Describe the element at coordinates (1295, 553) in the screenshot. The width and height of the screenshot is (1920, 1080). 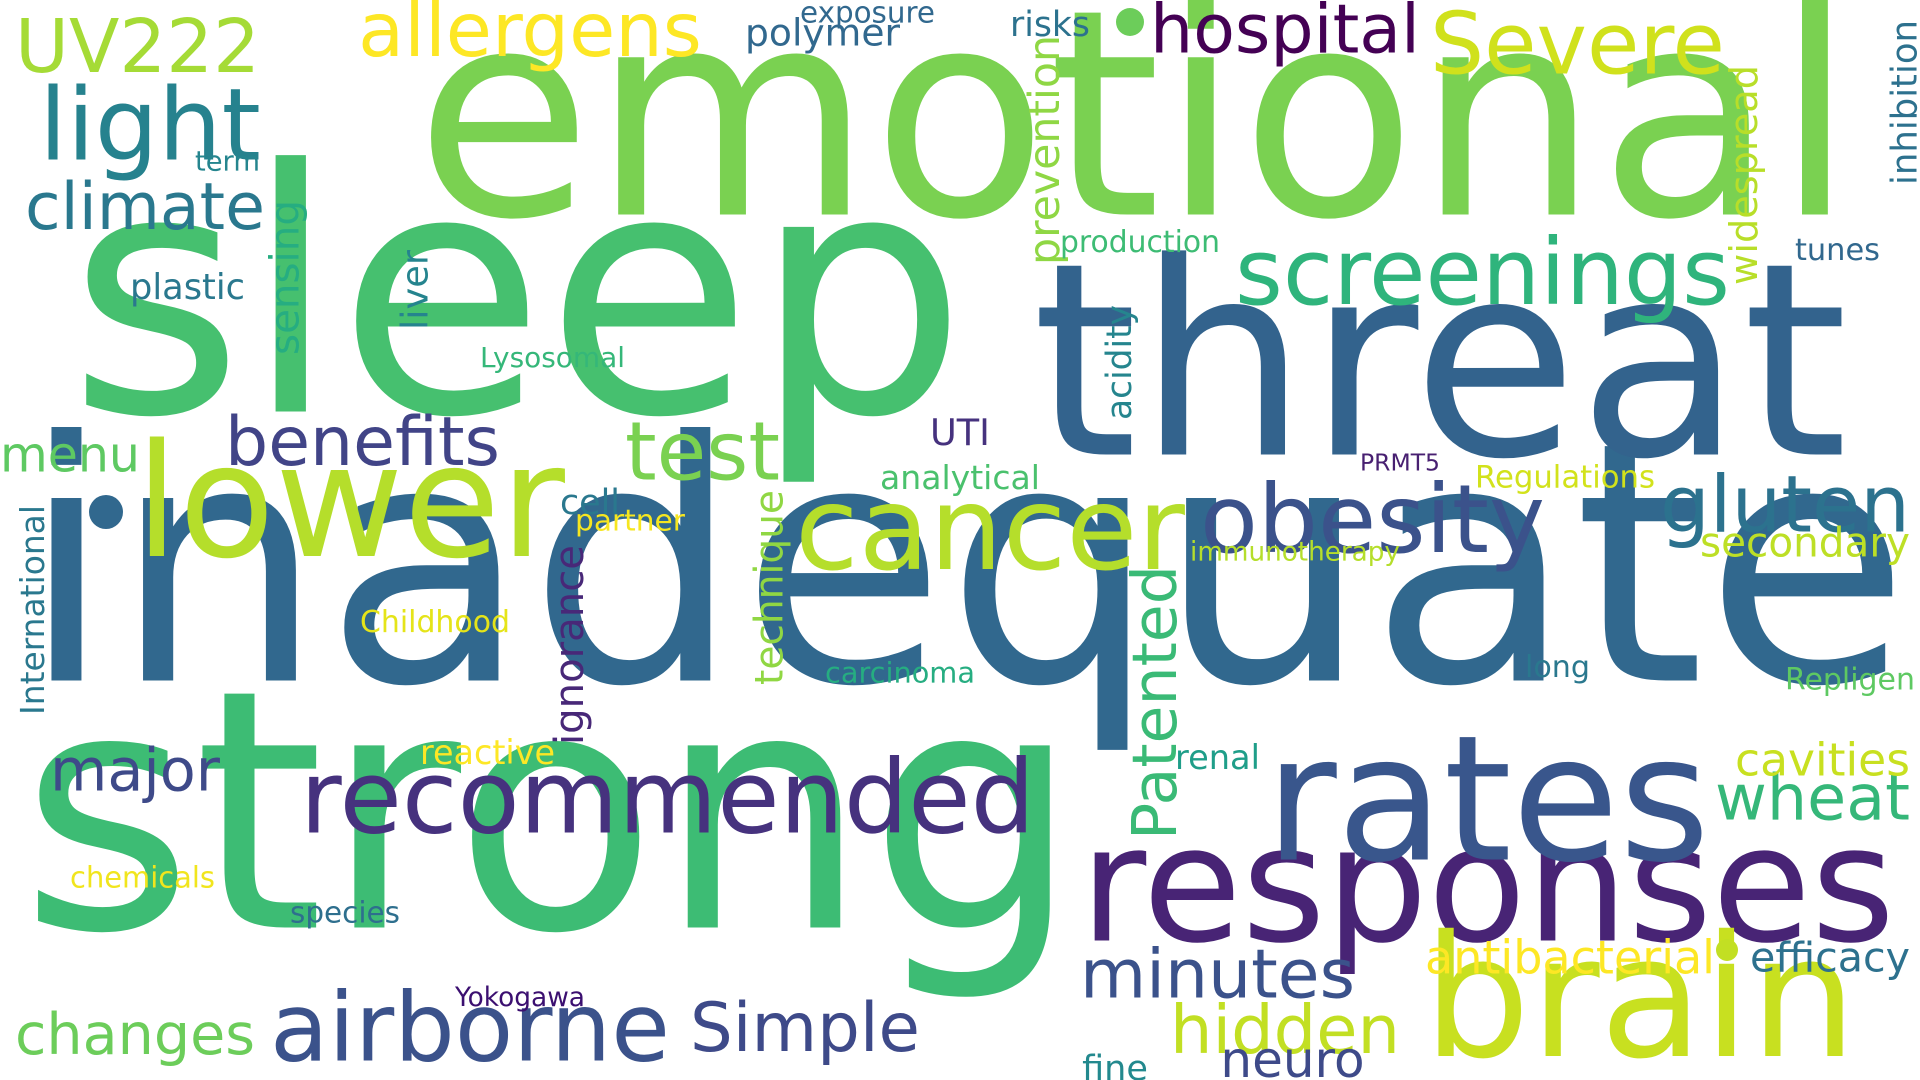
I see `word-immunotherapy: immunotherapy` at that location.